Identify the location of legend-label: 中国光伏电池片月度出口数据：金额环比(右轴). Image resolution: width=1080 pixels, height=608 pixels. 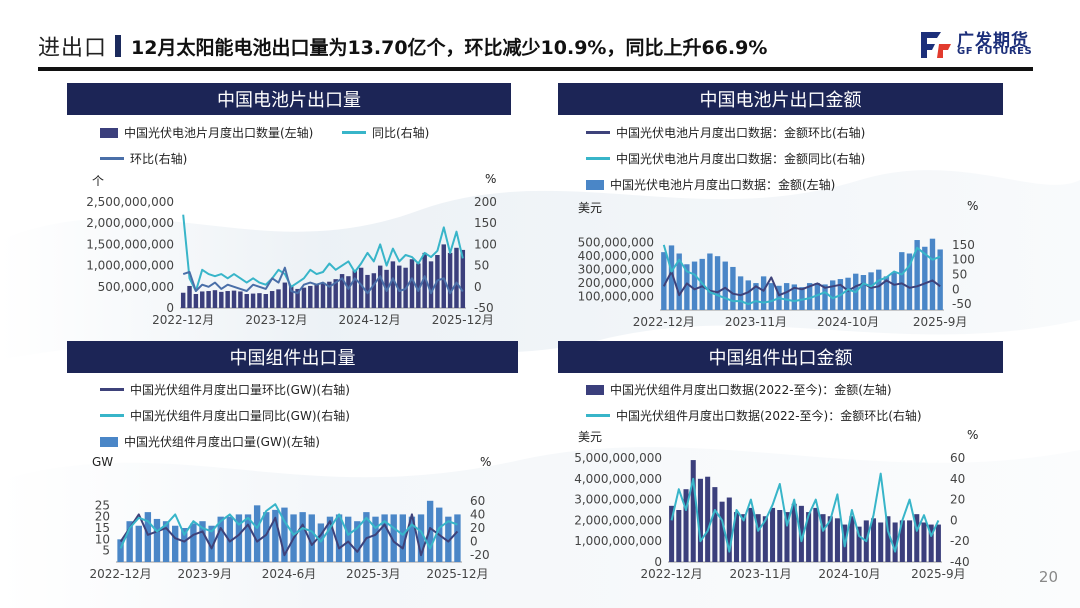
(741, 133).